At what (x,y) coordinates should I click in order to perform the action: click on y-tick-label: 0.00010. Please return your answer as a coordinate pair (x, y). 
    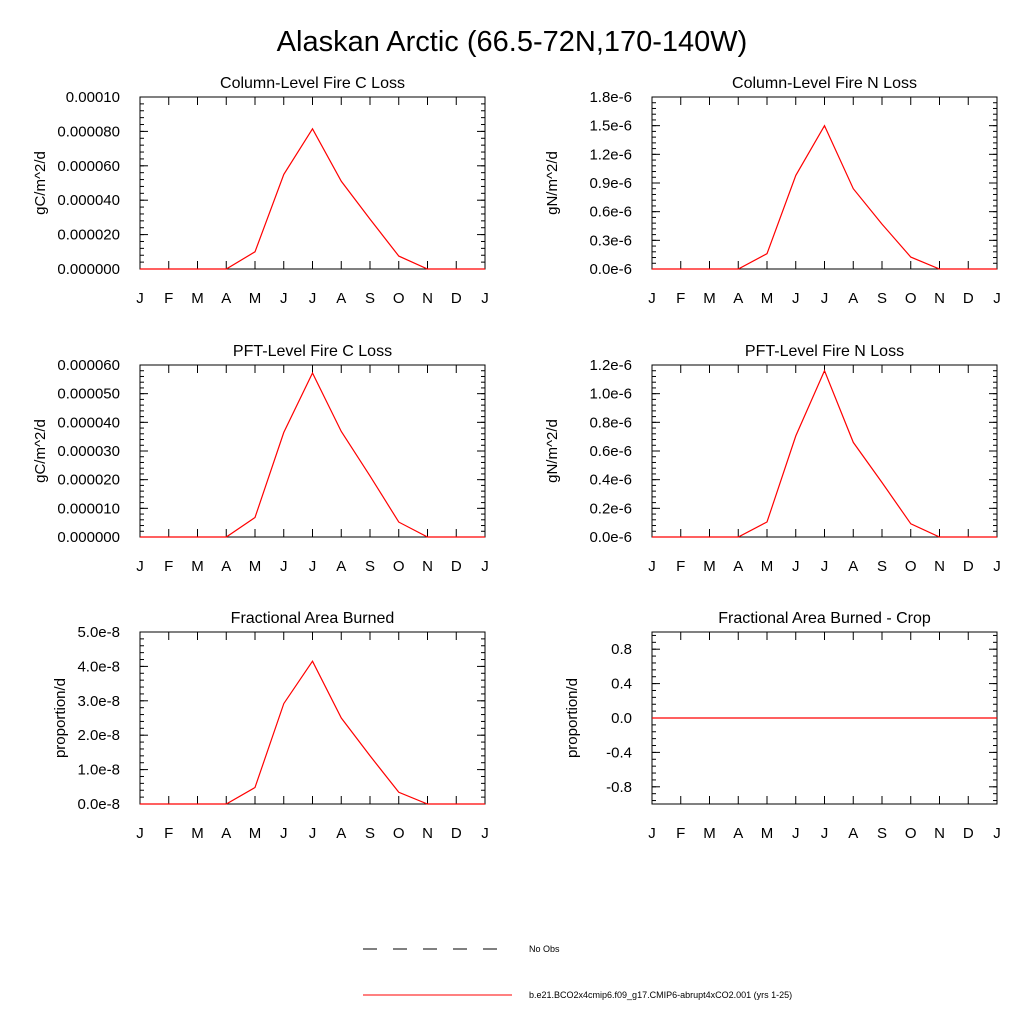
    Looking at the image, I should click on (93, 97).